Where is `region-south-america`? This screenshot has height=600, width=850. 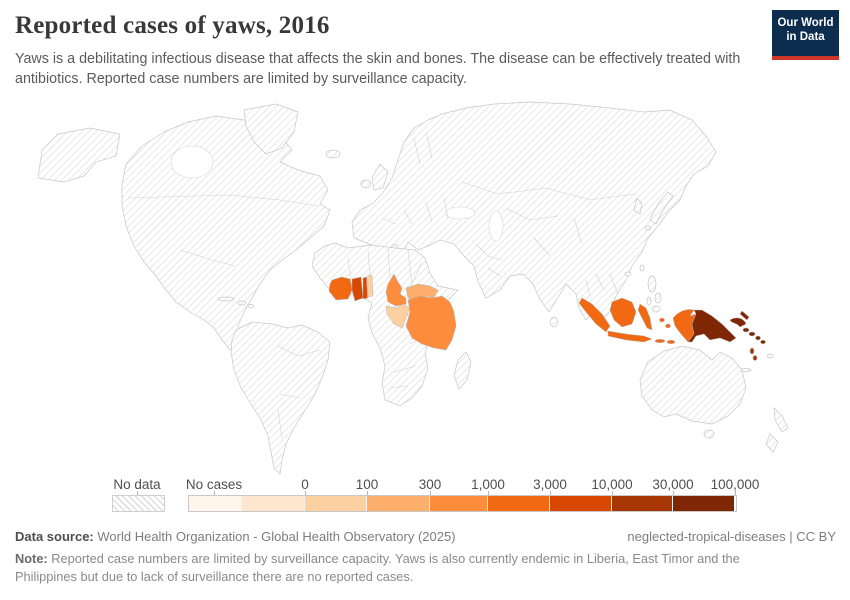 region-south-america is located at coordinates (280, 398).